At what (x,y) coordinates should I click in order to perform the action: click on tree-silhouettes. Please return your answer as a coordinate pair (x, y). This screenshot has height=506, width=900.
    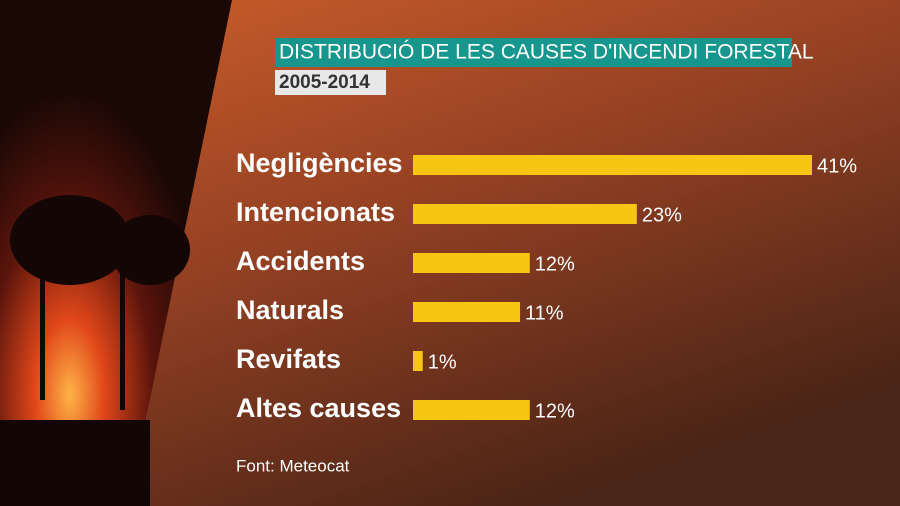
    Looking at the image, I should click on (95, 350).